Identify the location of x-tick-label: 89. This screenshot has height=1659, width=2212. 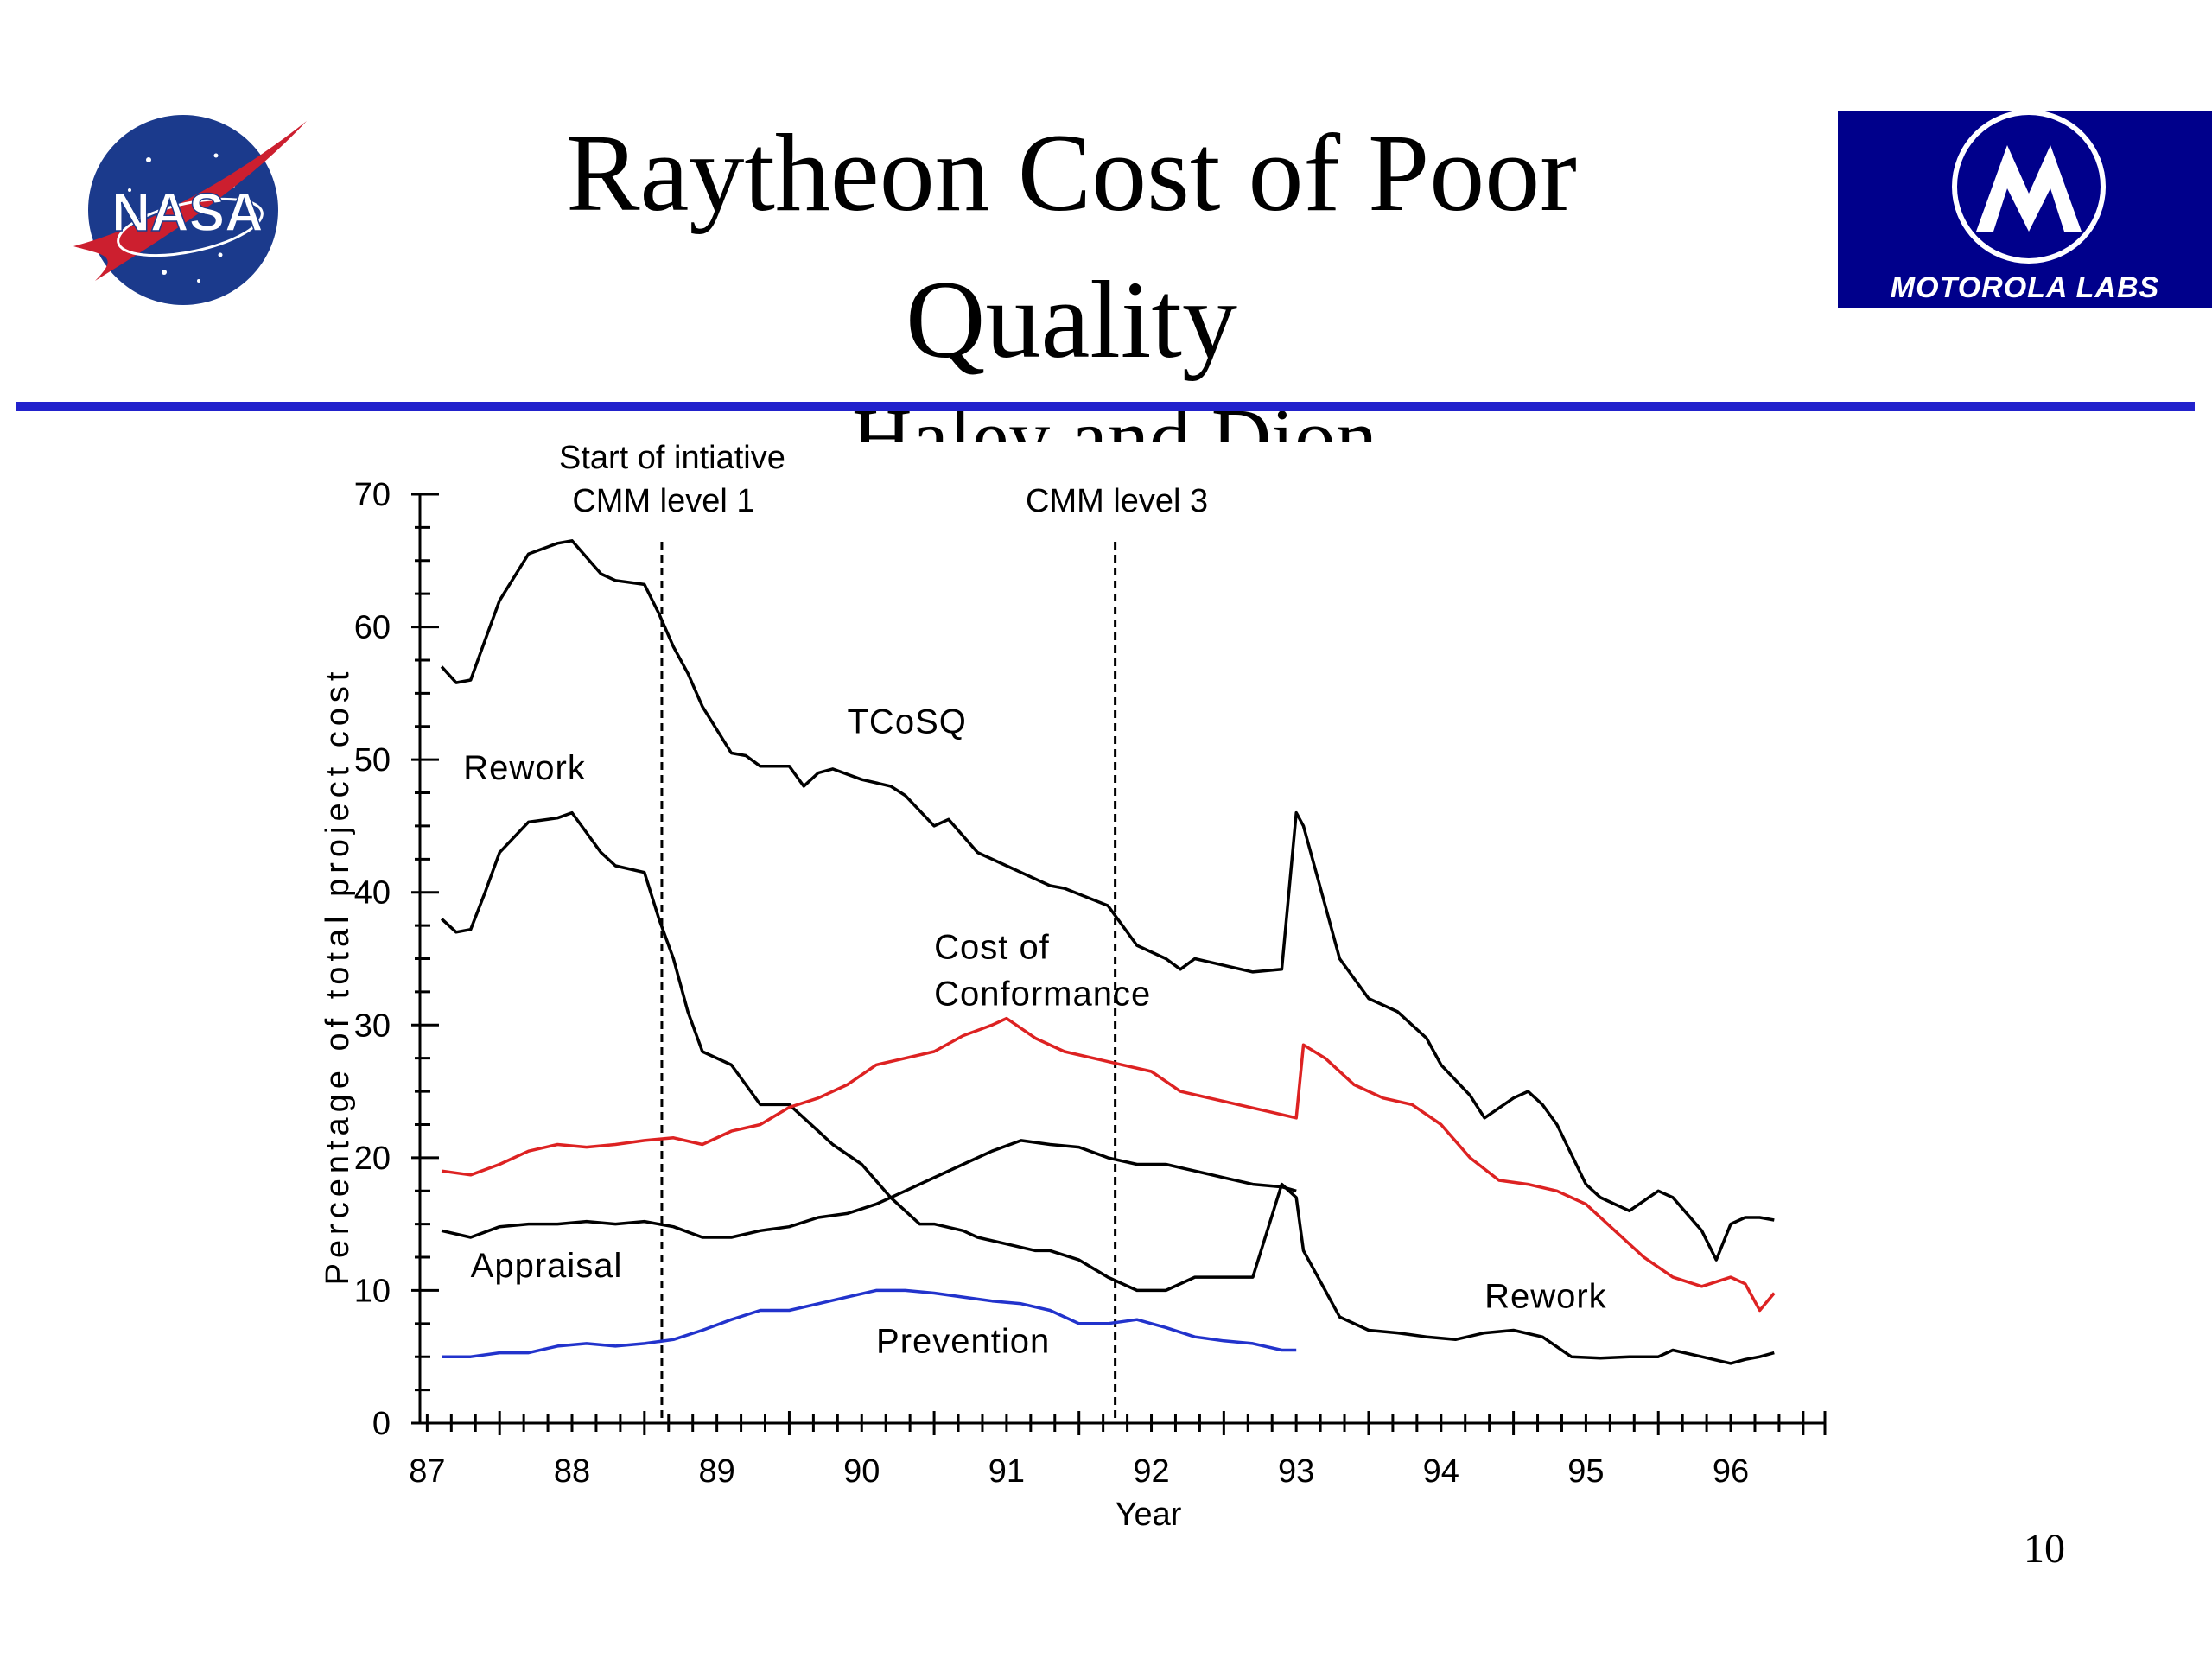
(716, 1471).